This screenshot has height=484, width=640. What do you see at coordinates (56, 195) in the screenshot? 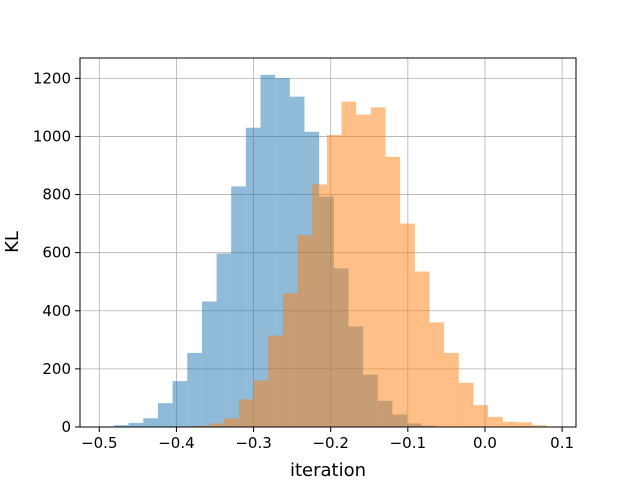
I see `y-tick-label: 800` at bounding box center [56, 195].